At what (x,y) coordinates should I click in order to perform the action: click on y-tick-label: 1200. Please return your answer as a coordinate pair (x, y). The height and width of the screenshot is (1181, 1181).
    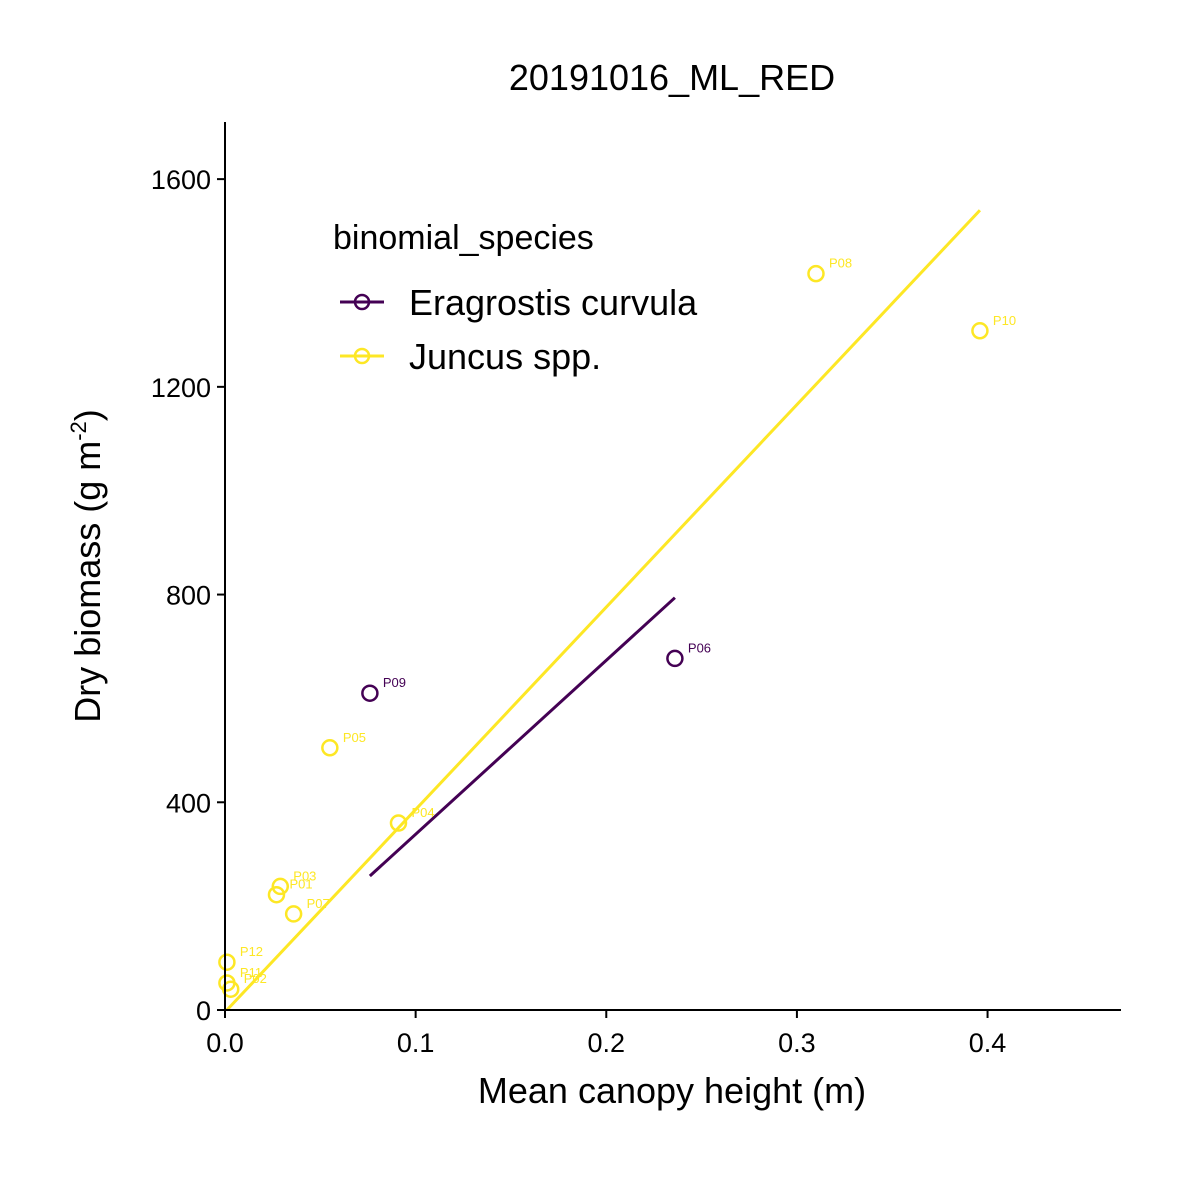
    Looking at the image, I should click on (181, 388).